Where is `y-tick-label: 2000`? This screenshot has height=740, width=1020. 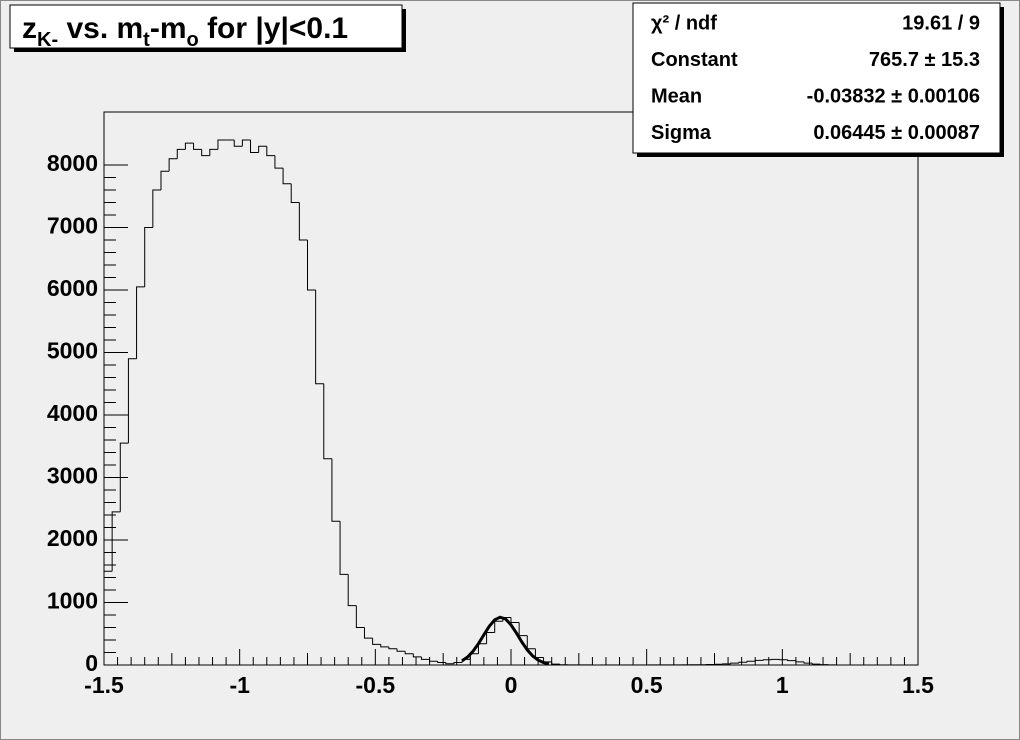
y-tick-label: 2000 is located at coordinates (72, 538).